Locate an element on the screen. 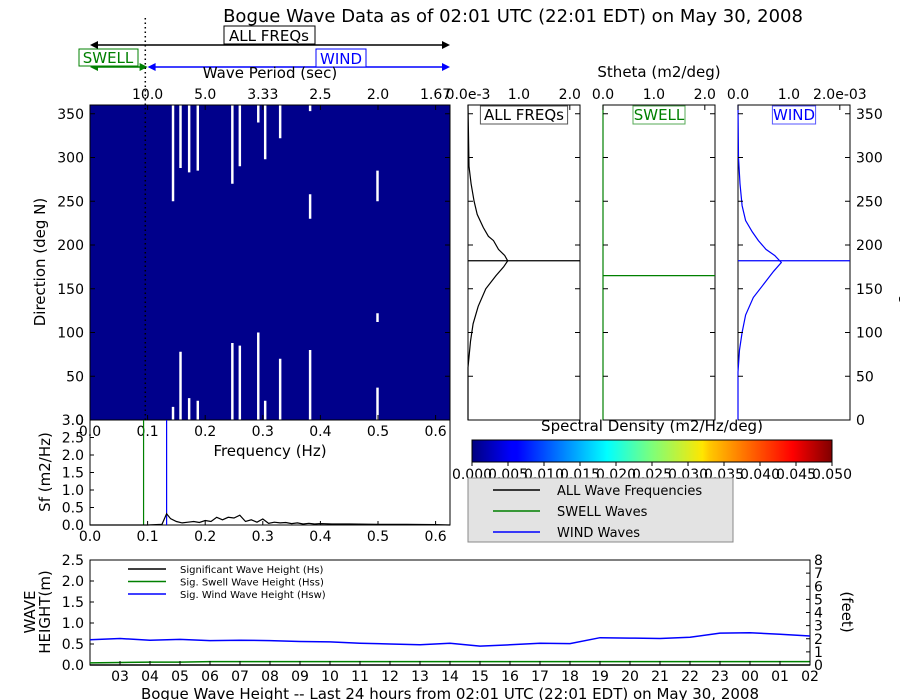 The width and height of the screenshot is (900, 700). hour-tick-label: 06 is located at coordinates (210, 677).